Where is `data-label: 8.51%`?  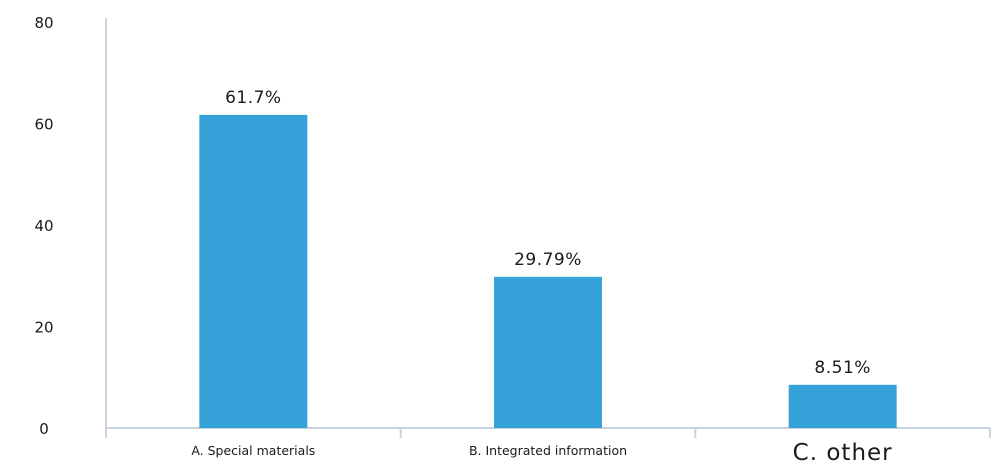 data-label: 8.51% is located at coordinates (842, 368).